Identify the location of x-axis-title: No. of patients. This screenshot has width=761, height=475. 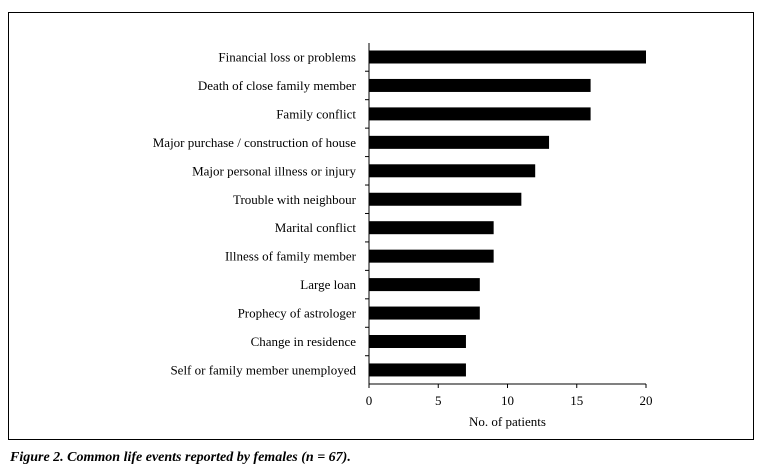
(507, 421).